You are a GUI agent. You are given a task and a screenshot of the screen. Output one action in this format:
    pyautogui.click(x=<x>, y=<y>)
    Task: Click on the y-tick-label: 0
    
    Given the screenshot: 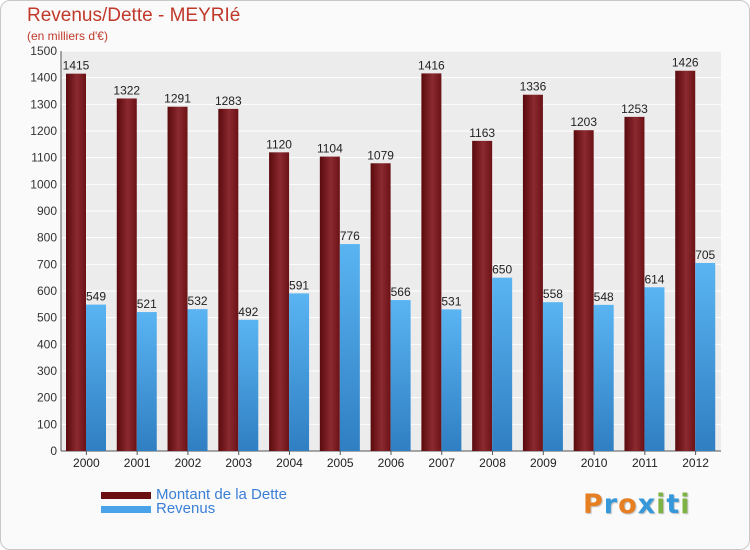 What is the action you would take?
    pyautogui.click(x=53, y=451)
    